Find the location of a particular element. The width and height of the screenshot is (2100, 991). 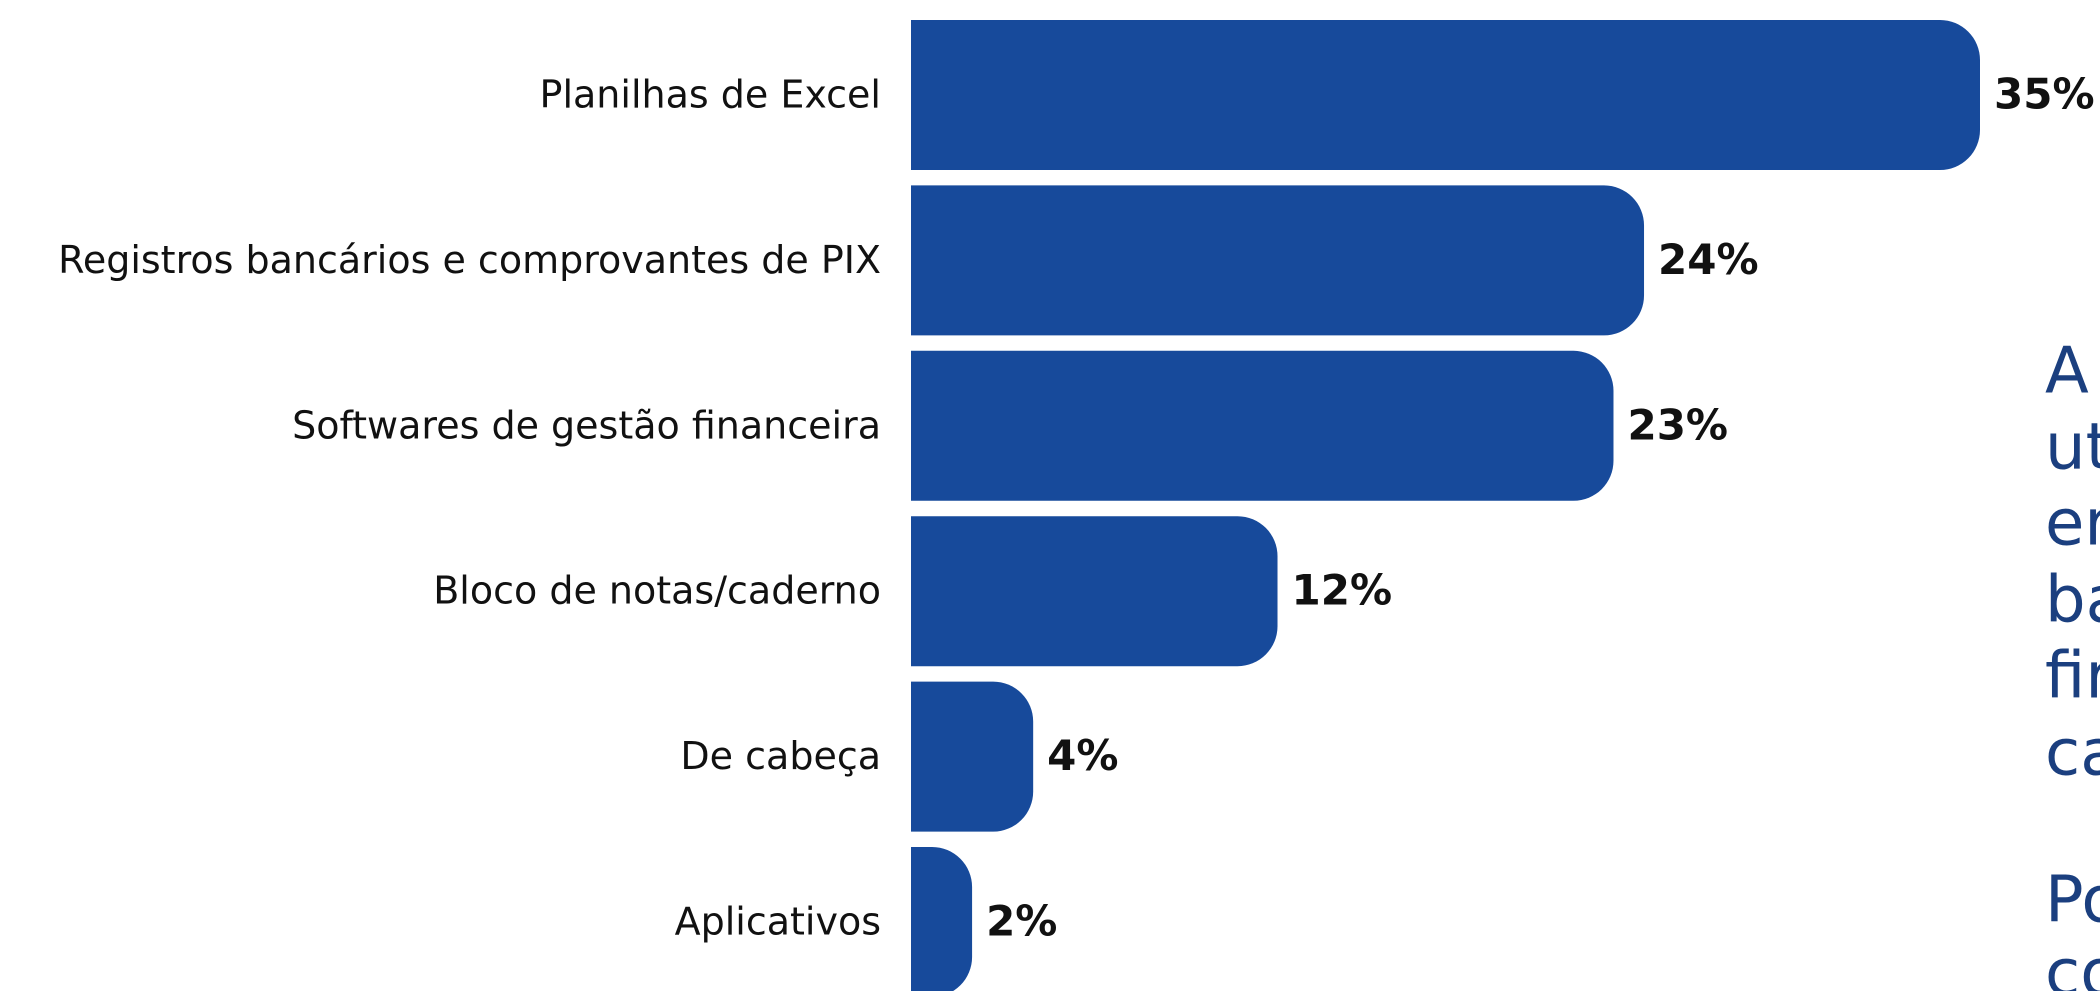

value-label: 12% is located at coordinates (1342, 590).